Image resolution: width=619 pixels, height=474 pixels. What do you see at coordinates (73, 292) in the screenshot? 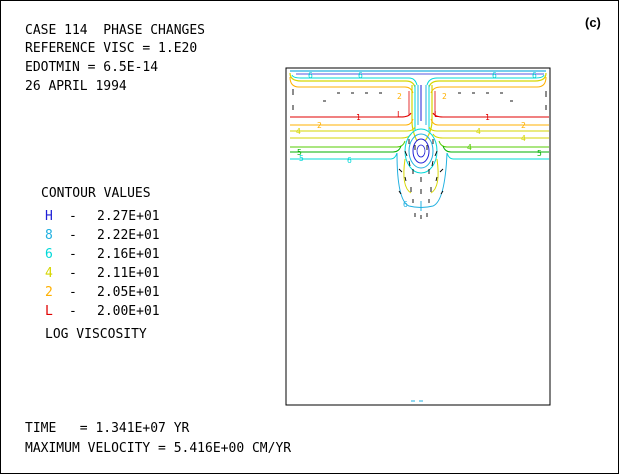
I see `legend-dash-4: -` at bounding box center [73, 292].